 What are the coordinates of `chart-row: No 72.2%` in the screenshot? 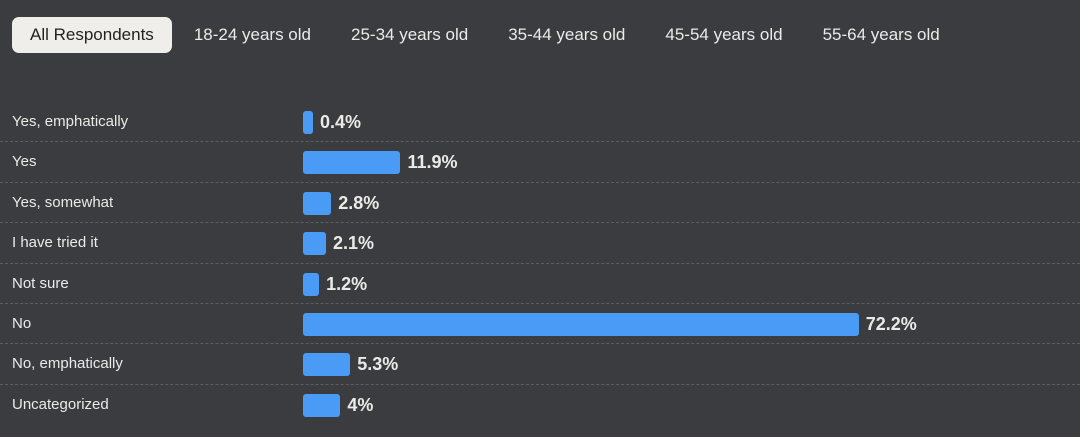 It's located at (540, 324).